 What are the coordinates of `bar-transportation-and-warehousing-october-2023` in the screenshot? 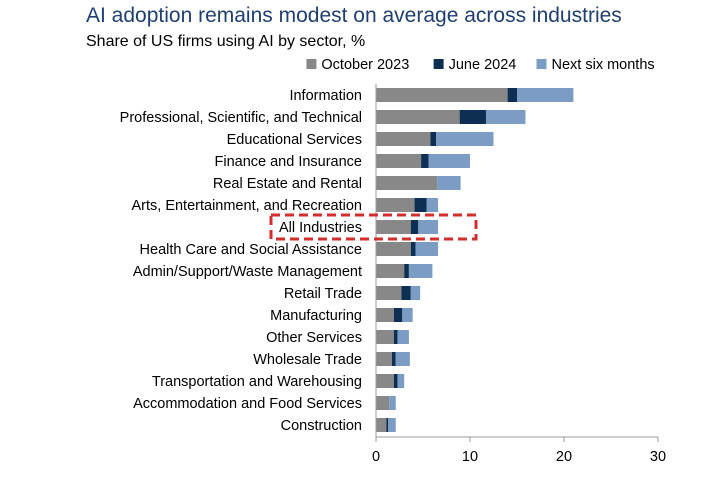 It's located at (385, 381).